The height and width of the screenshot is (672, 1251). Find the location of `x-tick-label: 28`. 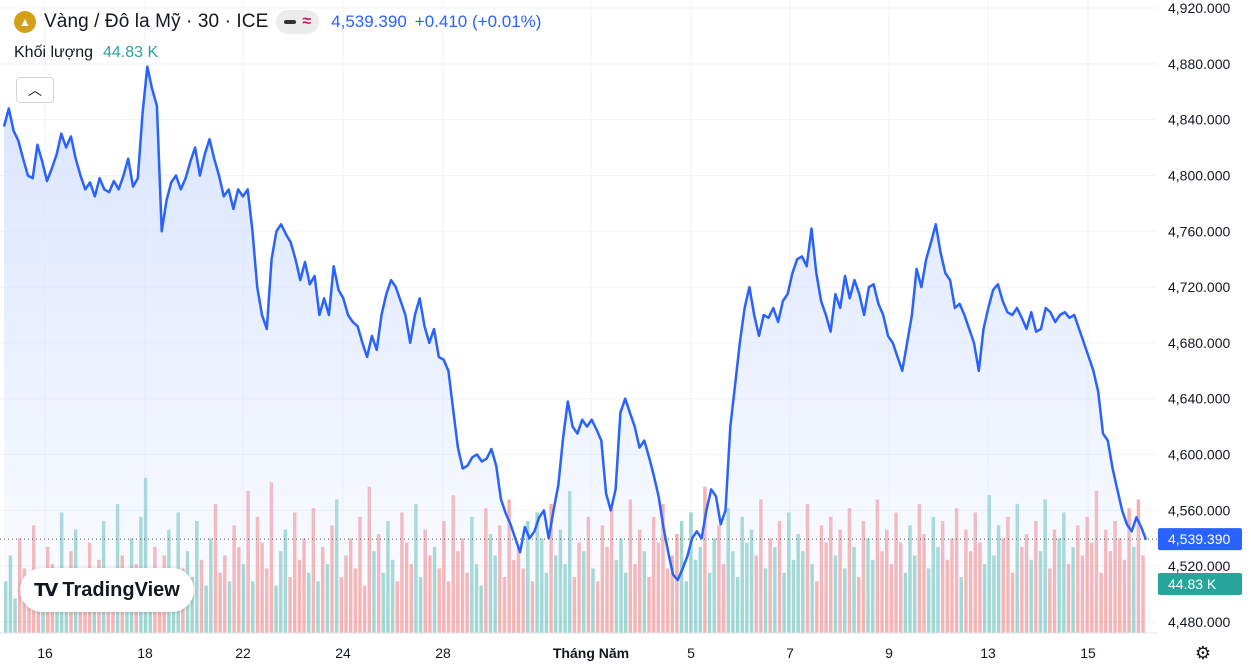

x-tick-label: 28 is located at coordinates (443, 653).